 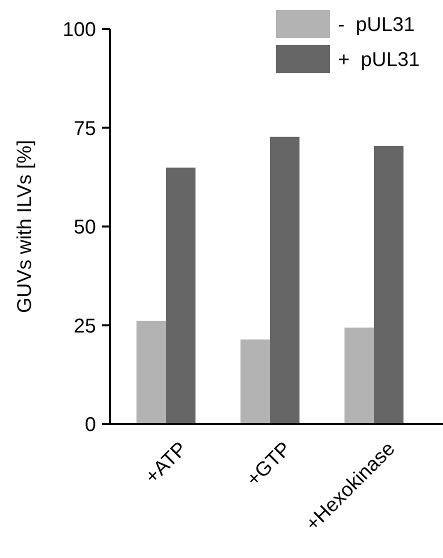 What do you see at coordinates (85, 227) in the screenshot?
I see `y-tick-label: 50` at bounding box center [85, 227].